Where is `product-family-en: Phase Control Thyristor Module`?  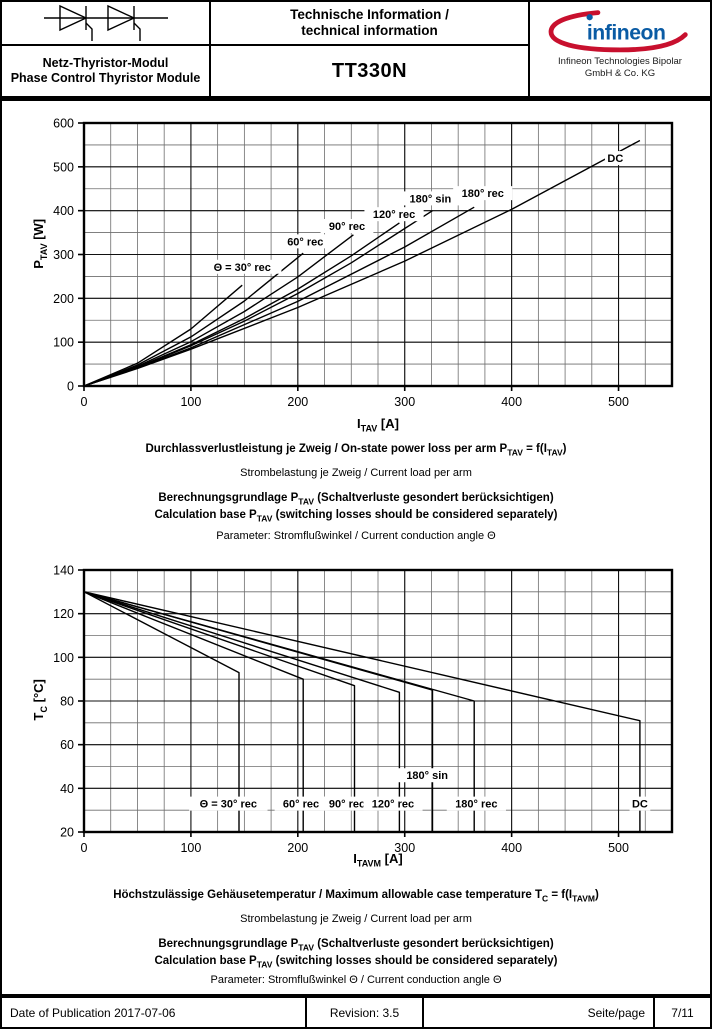
product-family-en: Phase Control Thyristor Module is located at coordinates (105, 78).